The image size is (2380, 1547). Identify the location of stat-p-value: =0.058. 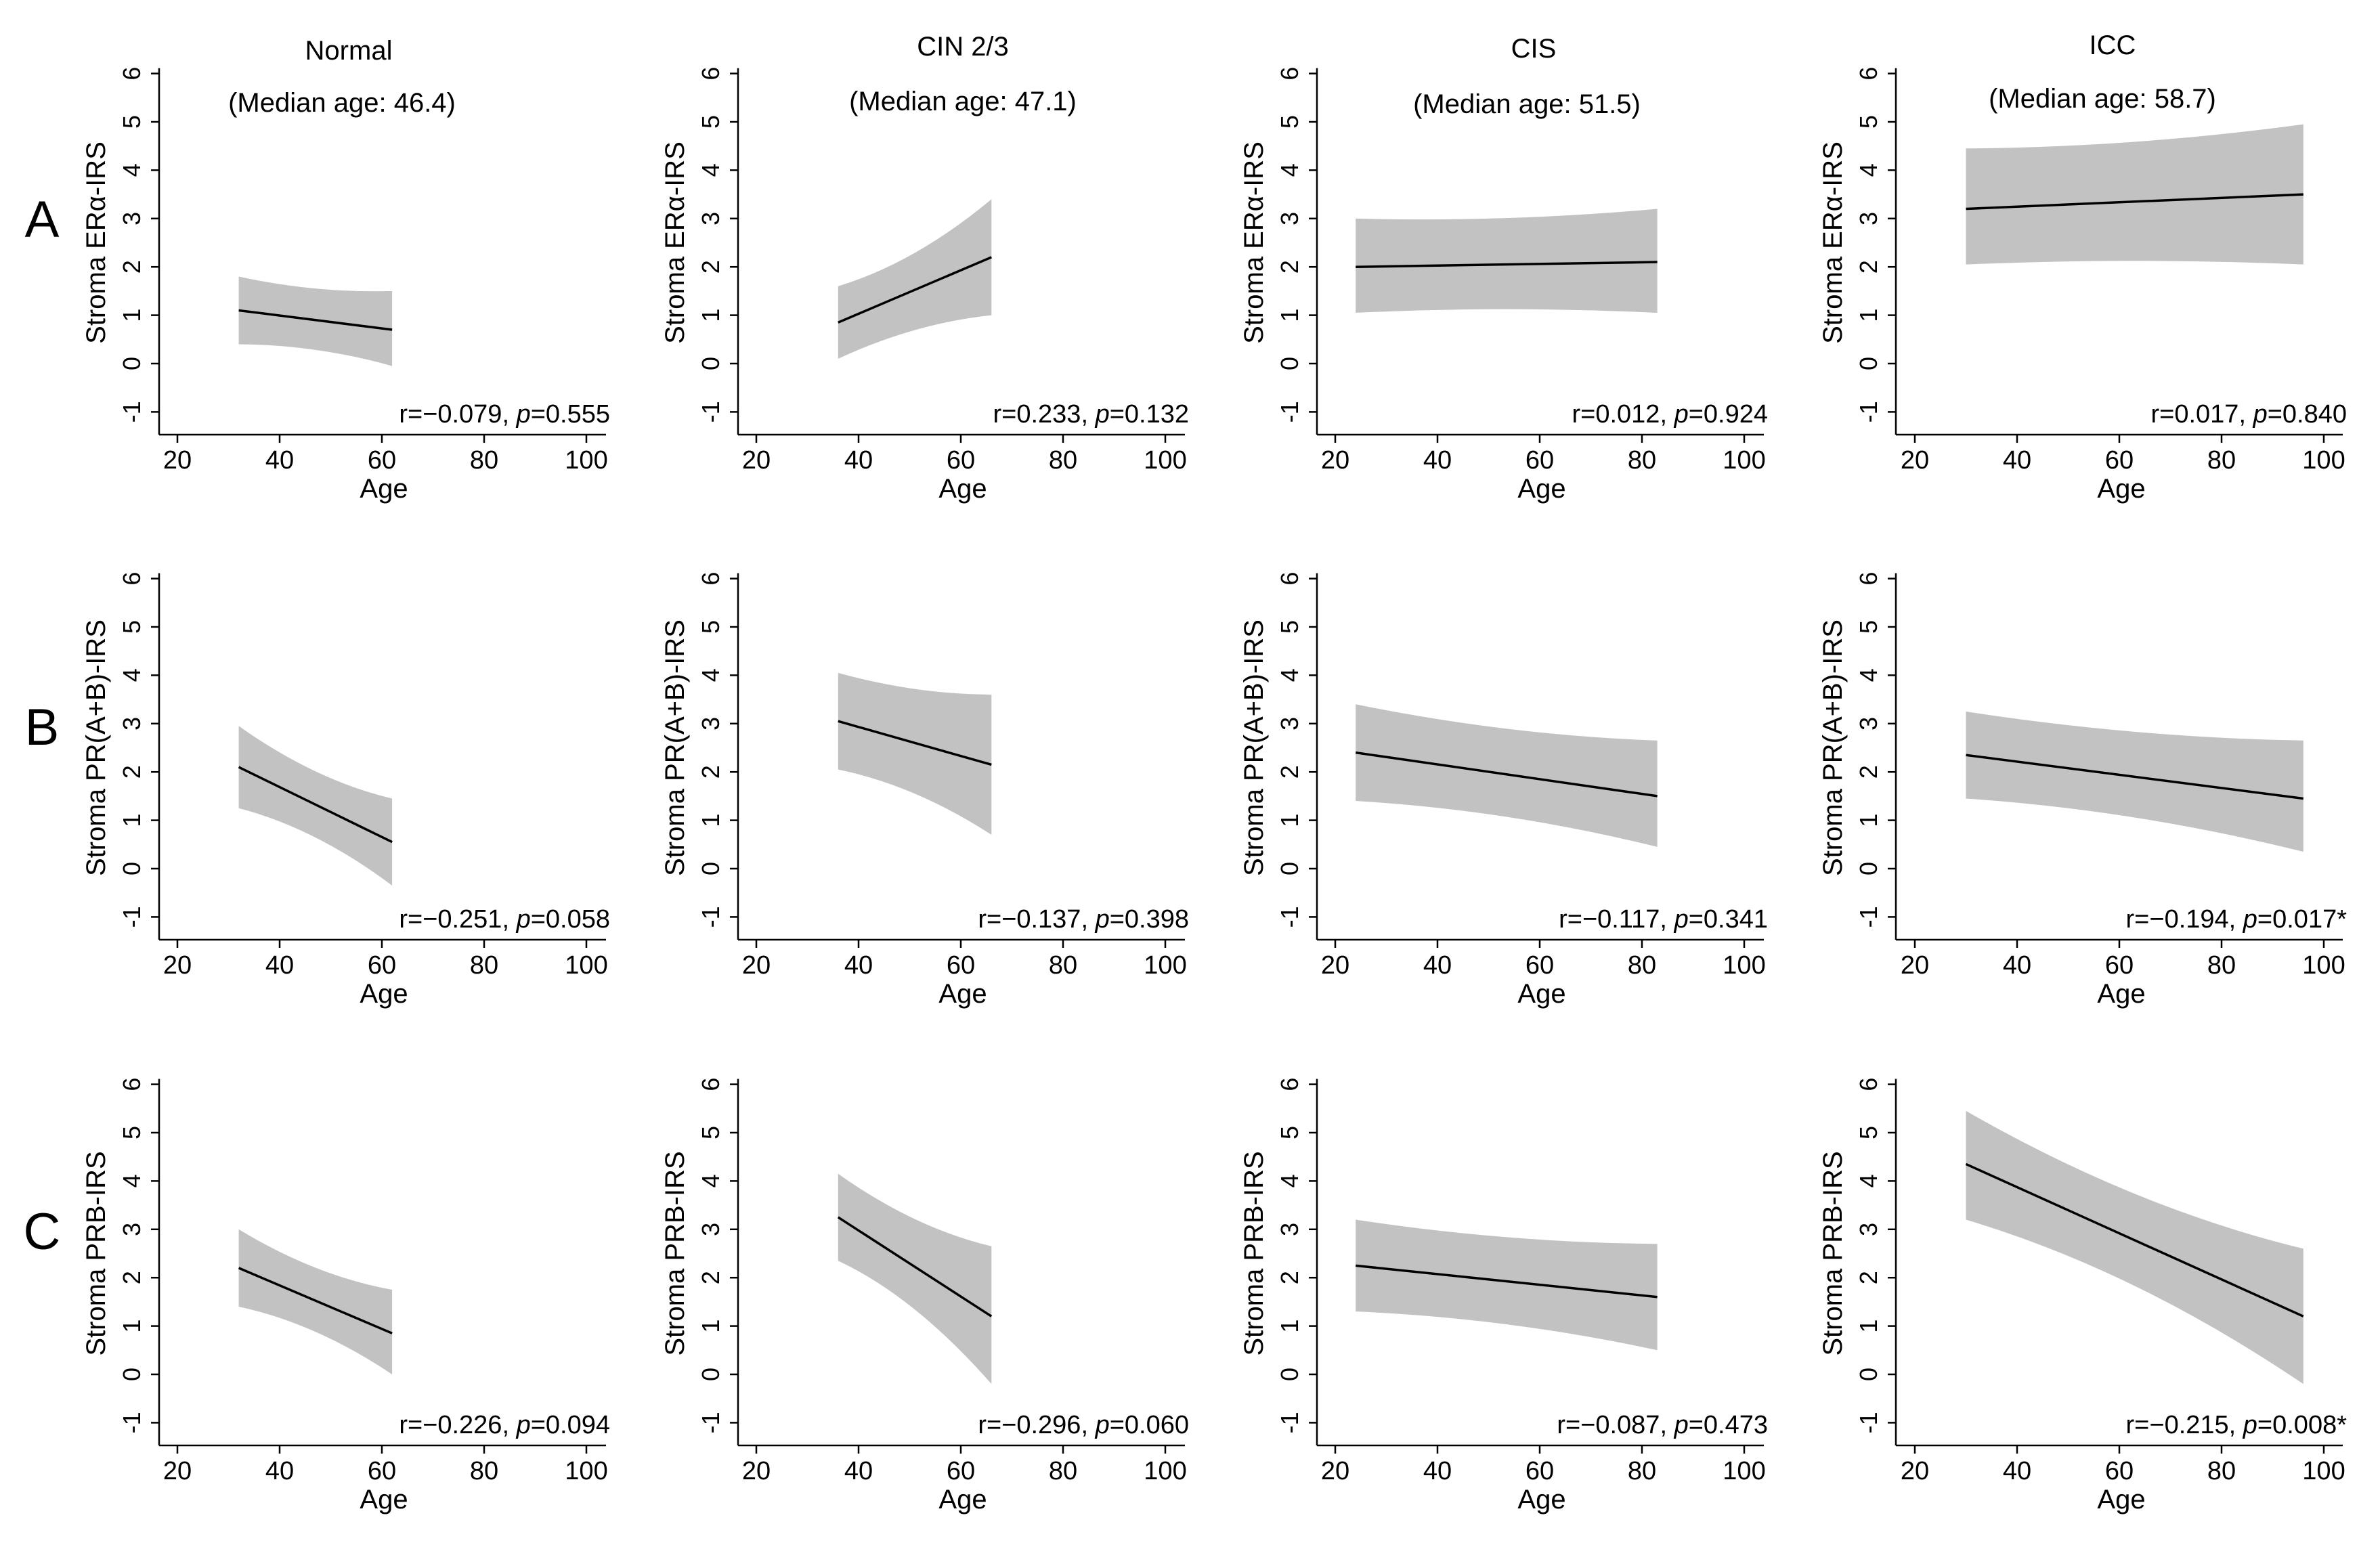
(571, 919).